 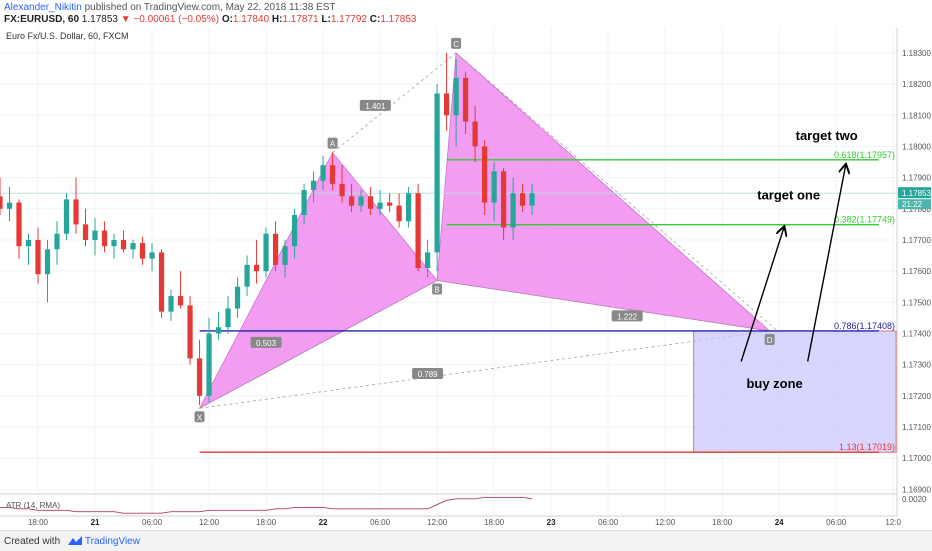 I want to click on high-value: 1.17871, so click(x=300, y=19).